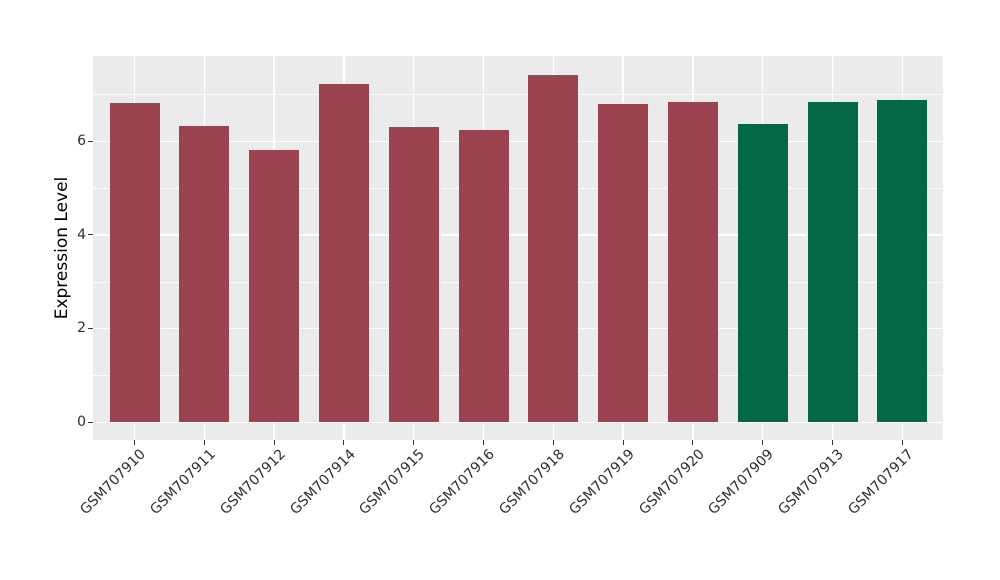 Image resolution: width=1000 pixels, height=580 pixels. I want to click on bar-GSM707911, so click(204, 274).